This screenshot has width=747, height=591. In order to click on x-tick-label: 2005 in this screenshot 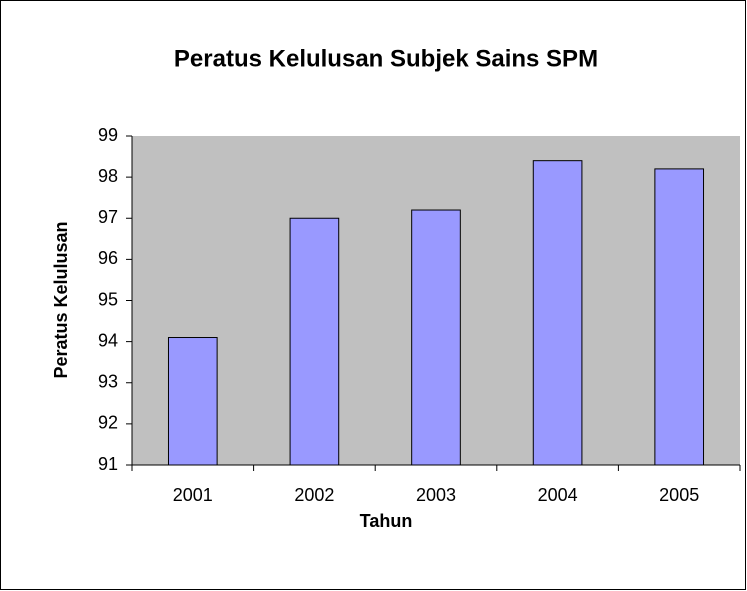, I will do `click(679, 495)`.